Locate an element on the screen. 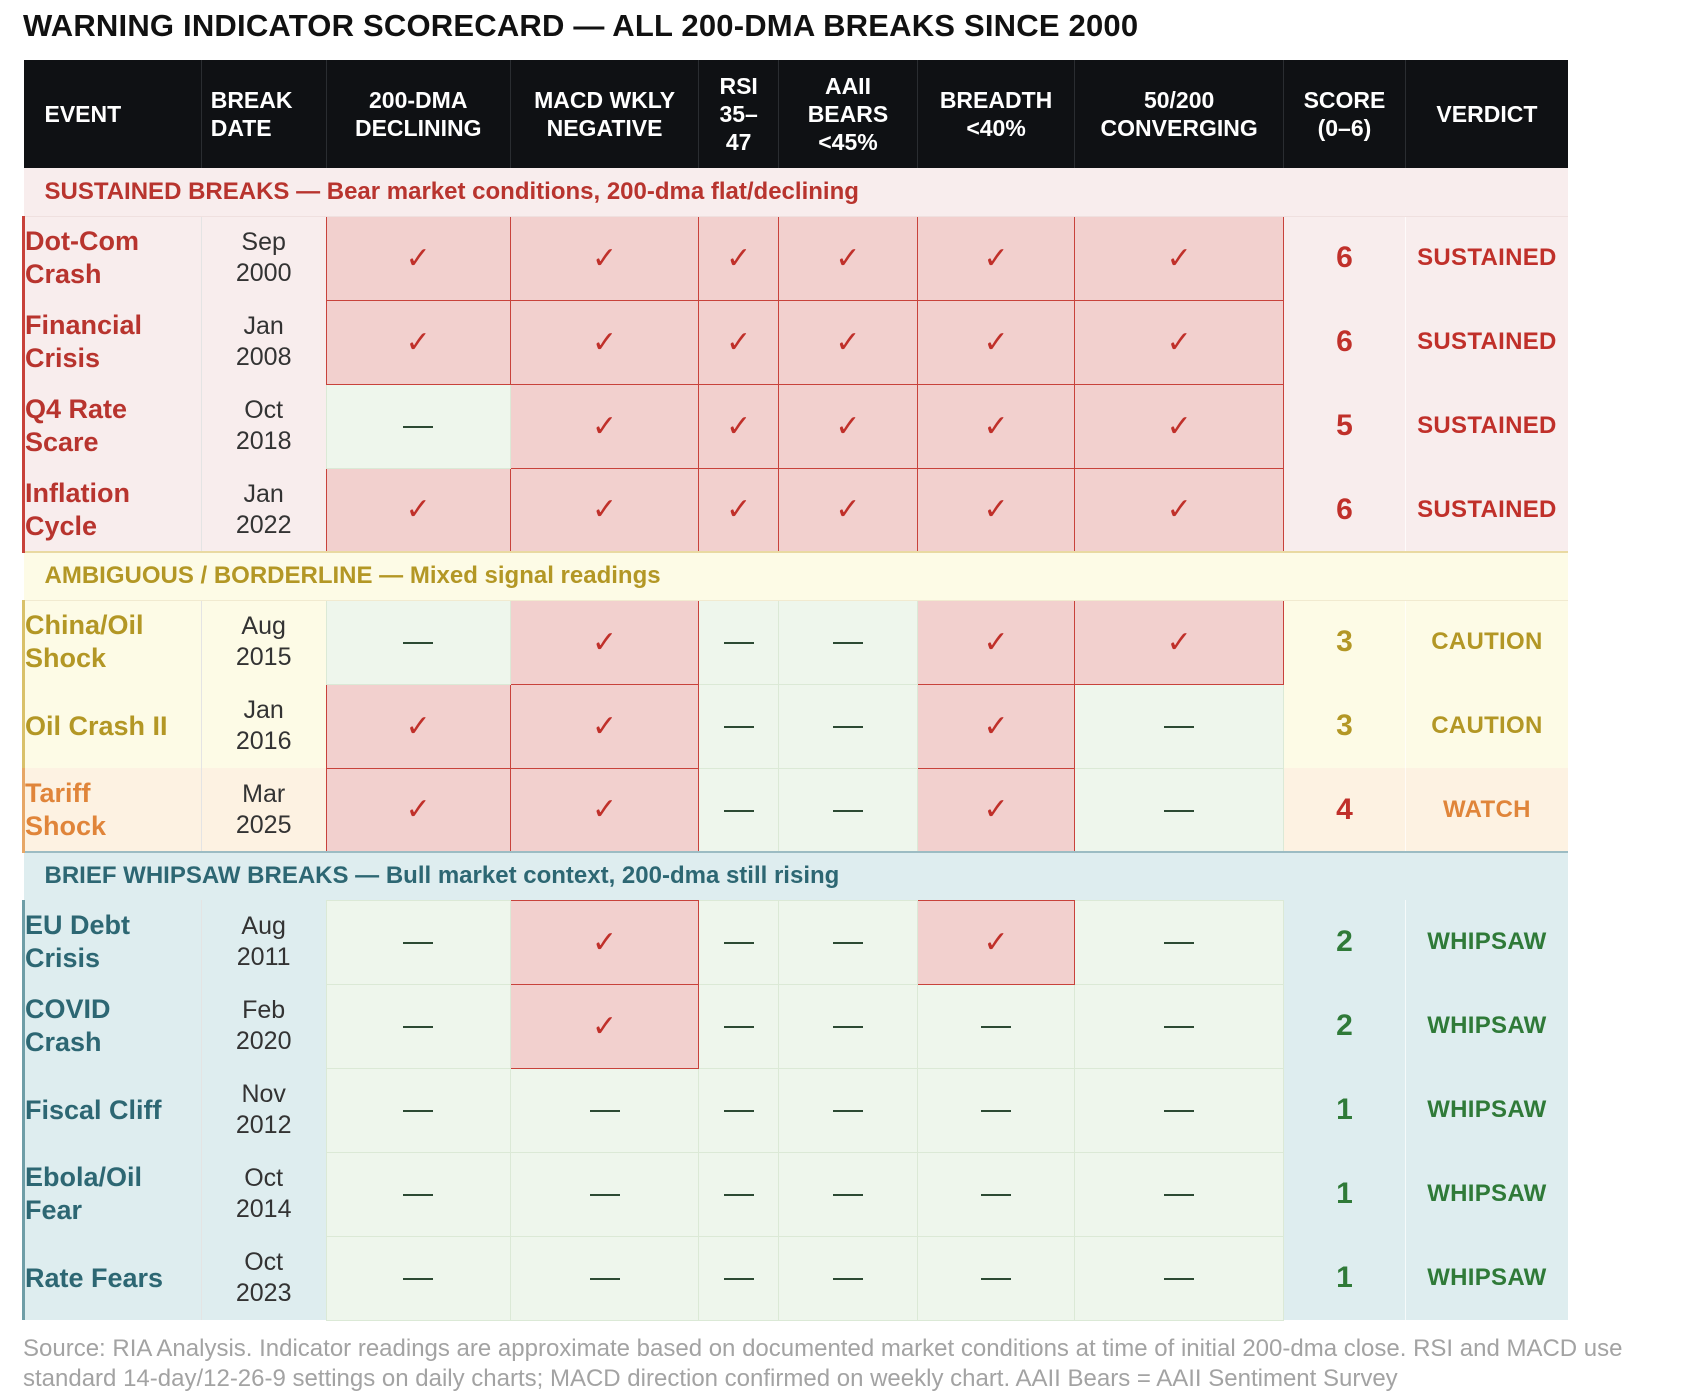  header-aaii-bears: AAII BEARS <45% is located at coordinates (847, 114).